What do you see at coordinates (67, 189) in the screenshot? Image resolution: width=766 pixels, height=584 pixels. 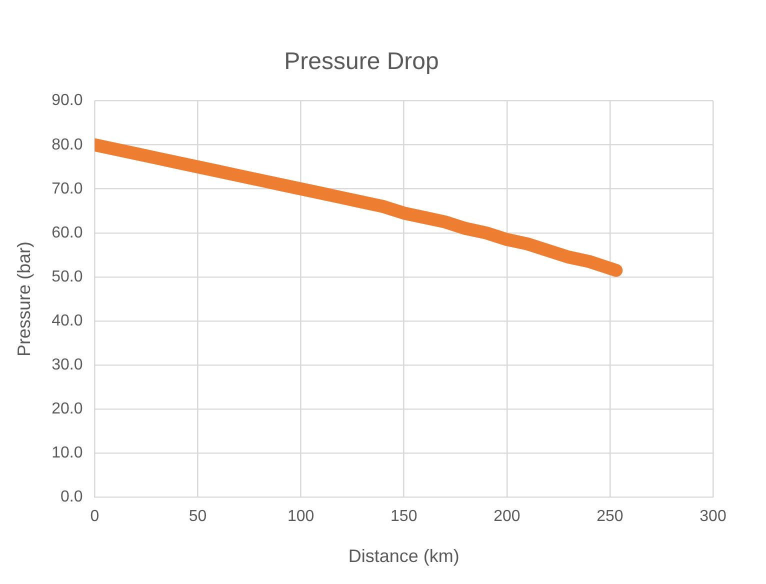 I see `y-tick-label: 70.0` at bounding box center [67, 189].